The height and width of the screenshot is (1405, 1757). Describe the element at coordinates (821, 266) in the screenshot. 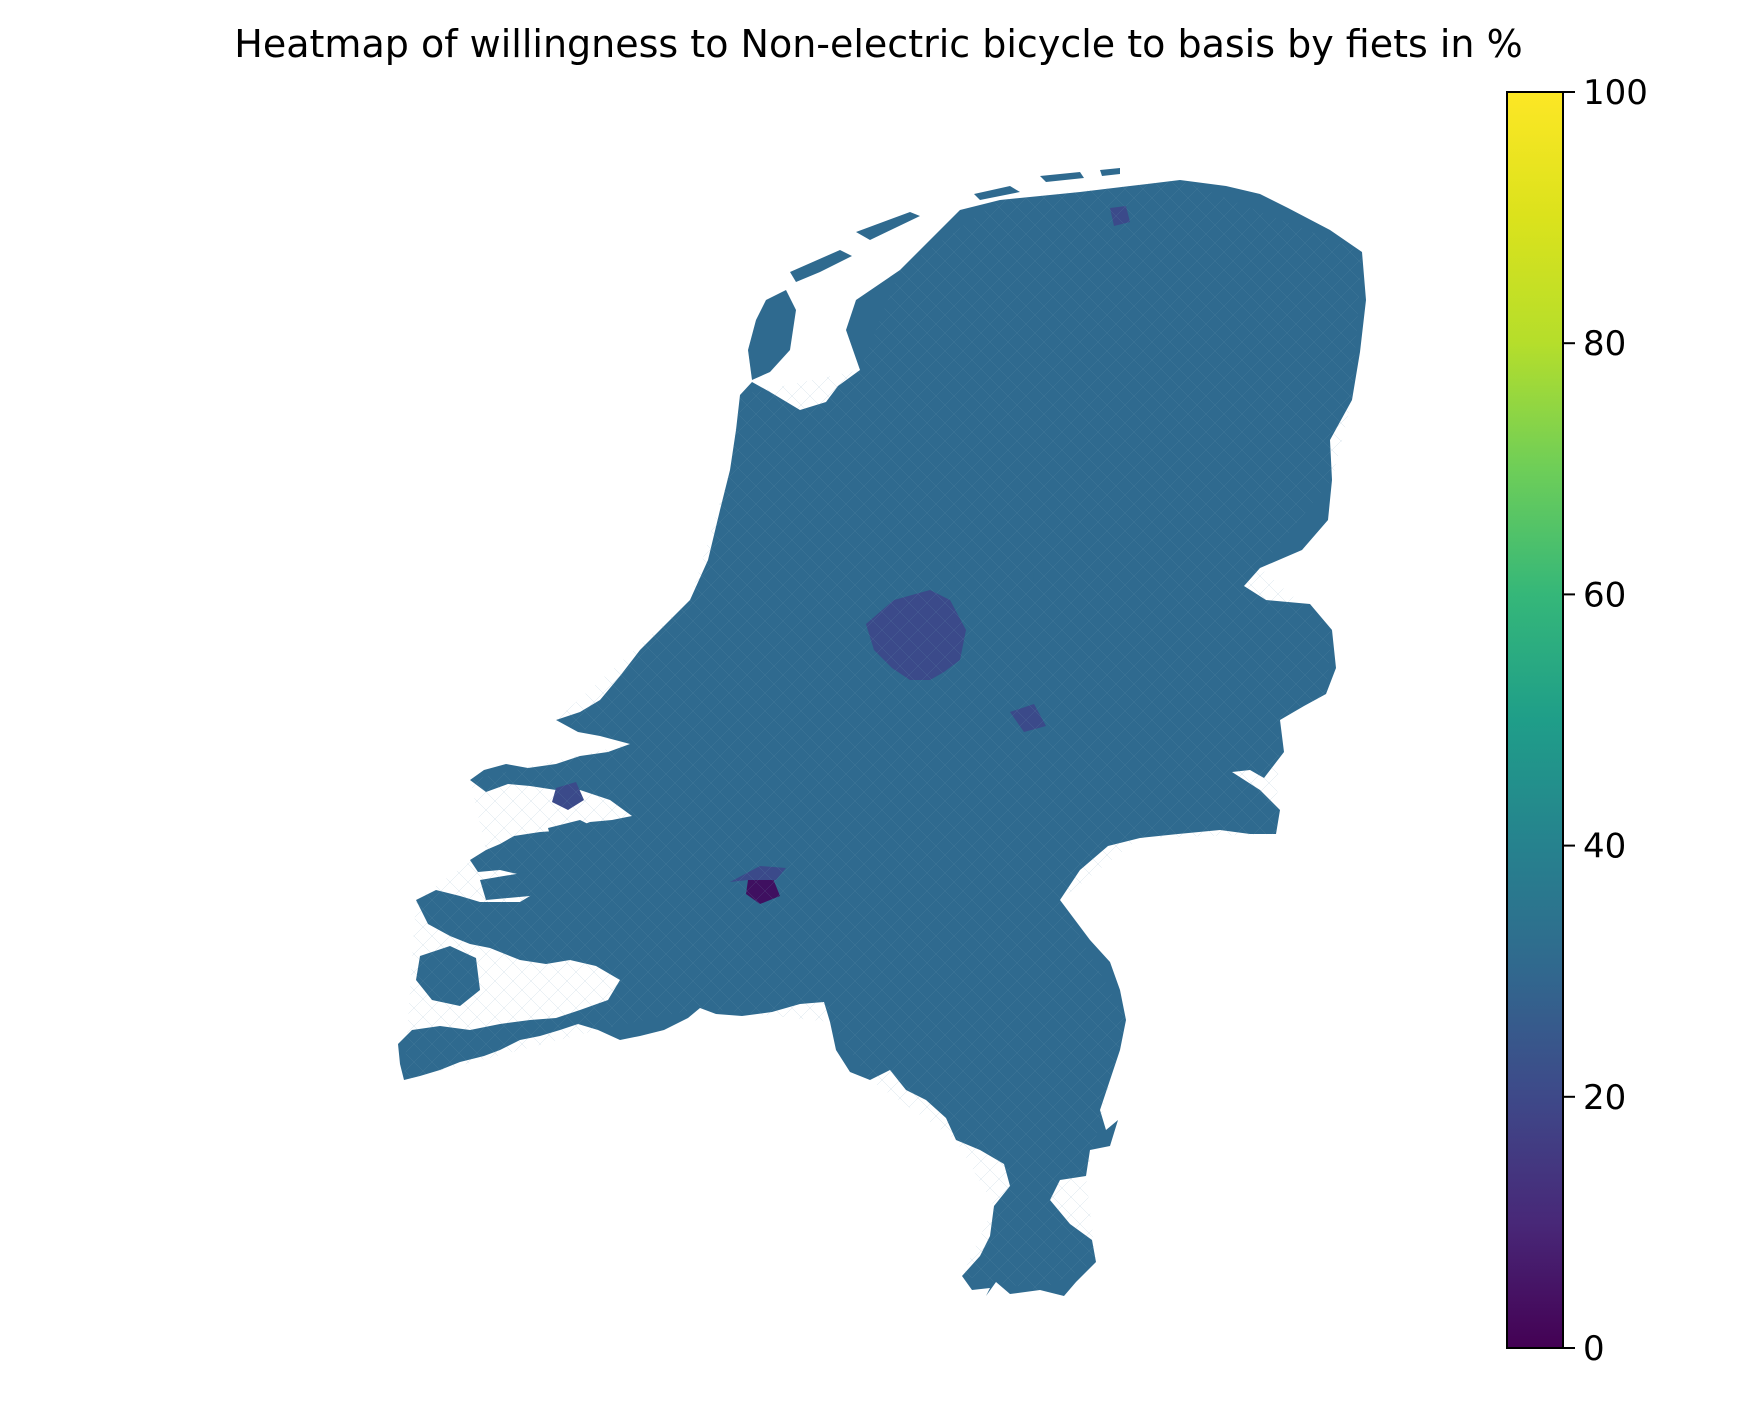

I see `island-vlieland` at that location.